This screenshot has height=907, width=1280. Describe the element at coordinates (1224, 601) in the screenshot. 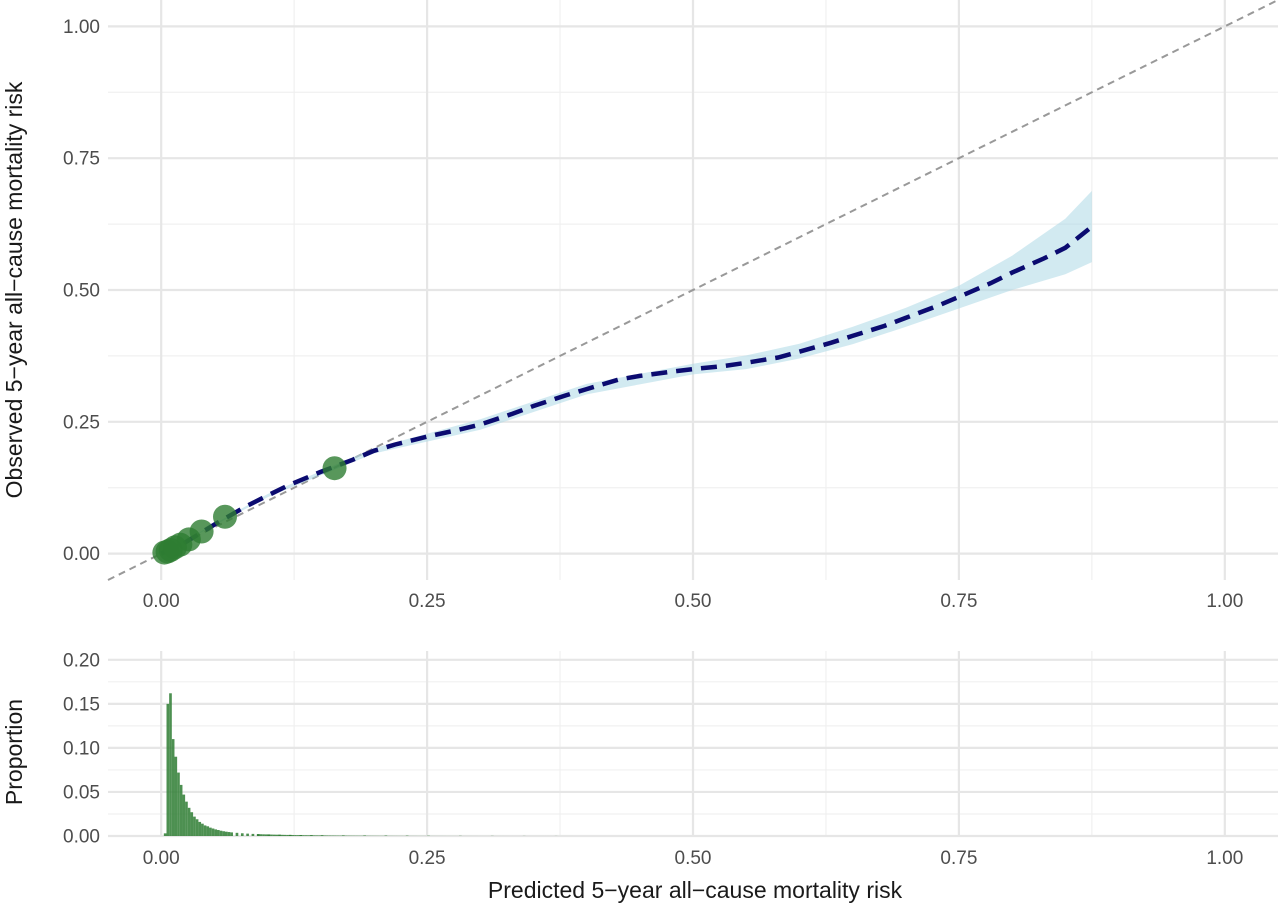

I see `top-x-tick-label: 1.00` at that location.